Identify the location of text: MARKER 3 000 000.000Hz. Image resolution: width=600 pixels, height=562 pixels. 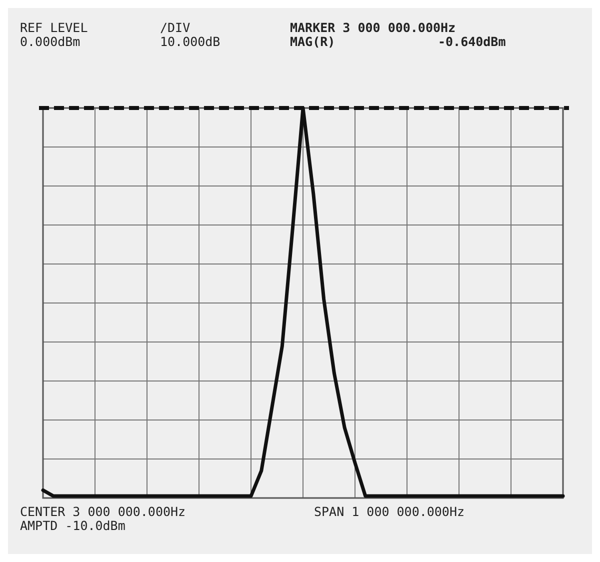
(373, 27).